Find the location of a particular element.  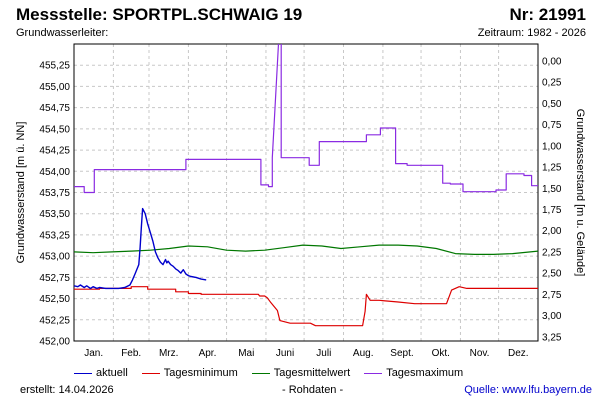

y-tick-label: 454,25 is located at coordinates (54, 151).